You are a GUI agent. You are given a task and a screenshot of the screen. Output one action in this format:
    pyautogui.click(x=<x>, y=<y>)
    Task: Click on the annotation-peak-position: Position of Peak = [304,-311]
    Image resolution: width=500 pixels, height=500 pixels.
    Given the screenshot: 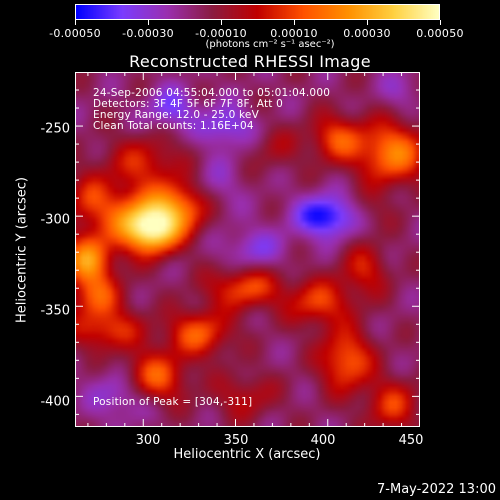 What is the action you would take?
    pyautogui.click(x=173, y=402)
    